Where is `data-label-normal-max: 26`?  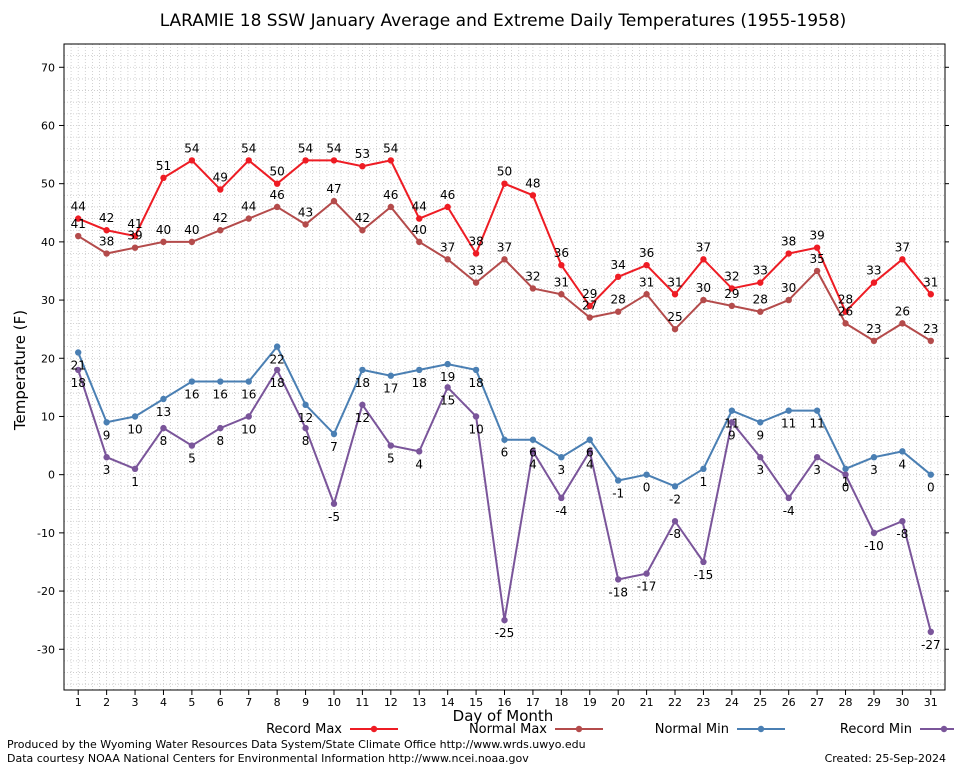
data-label-normal-max: 26 is located at coordinates (902, 311).